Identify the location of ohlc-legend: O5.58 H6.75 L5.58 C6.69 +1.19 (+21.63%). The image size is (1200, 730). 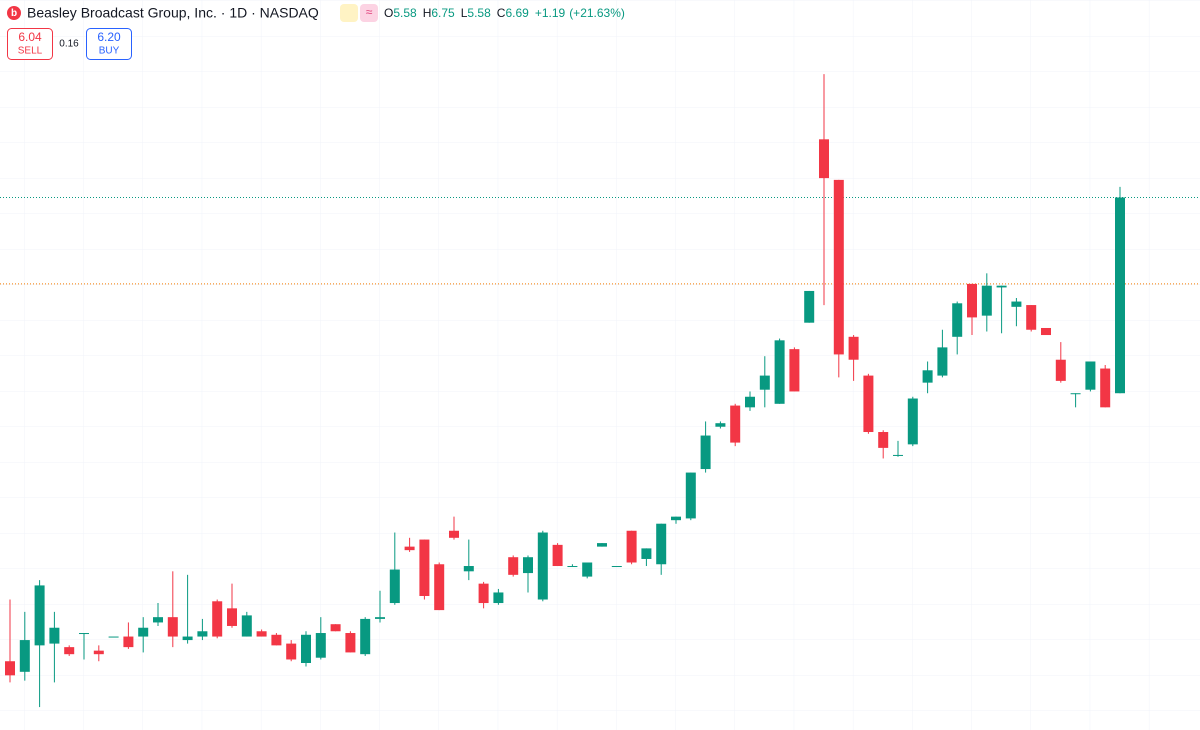
(504, 13).